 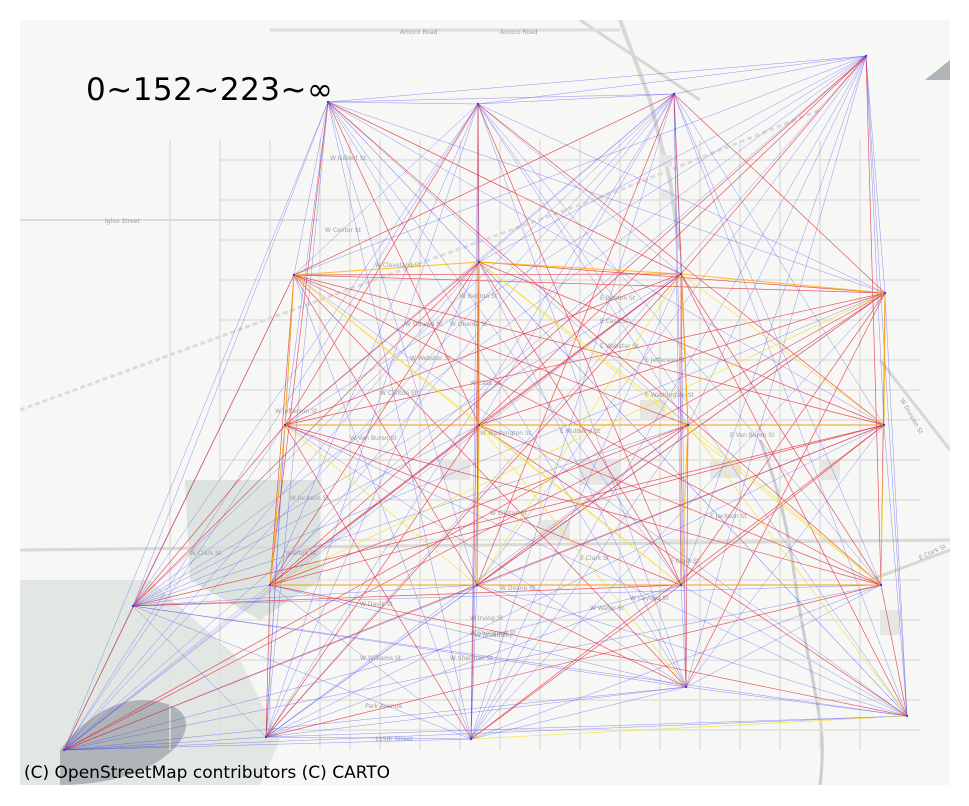 I want to click on street-label: W Davis St, so click(x=376, y=604).